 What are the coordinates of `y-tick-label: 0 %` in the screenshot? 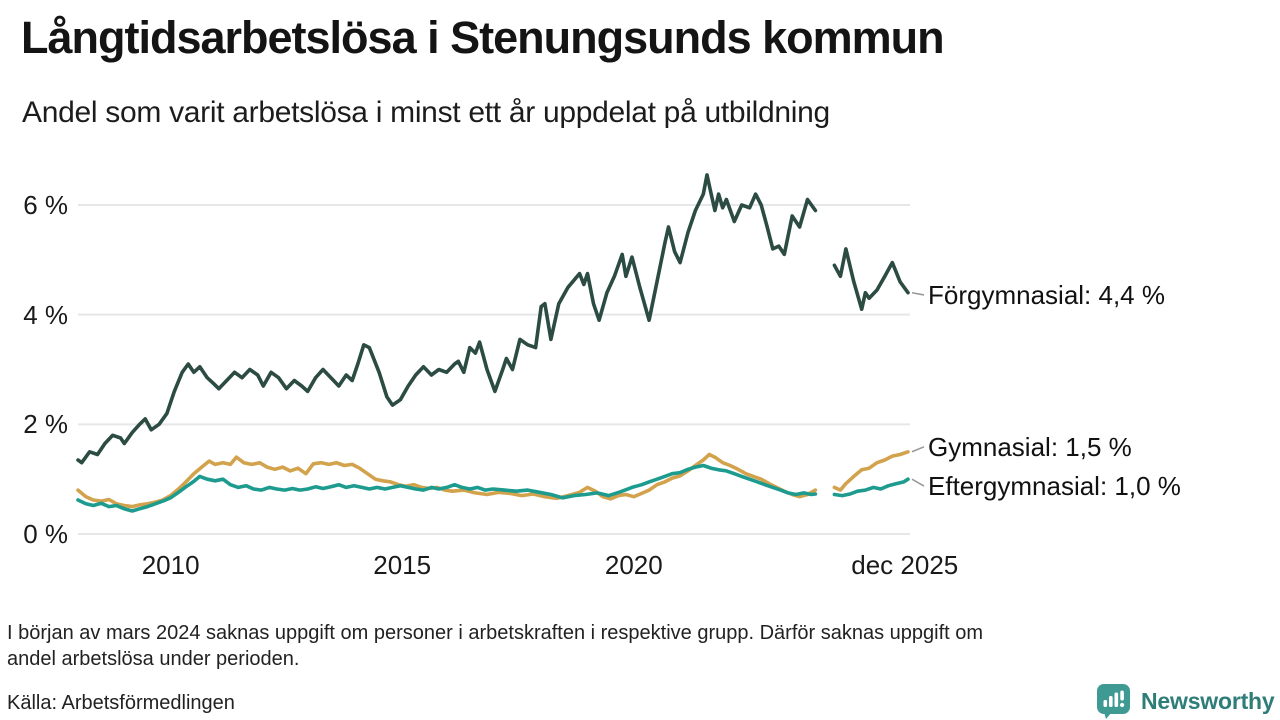 It's located at (45, 534).